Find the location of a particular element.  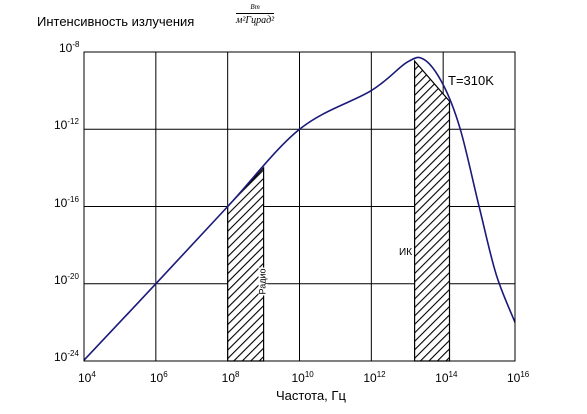

x-tick-label: 10¹⁴ is located at coordinates (446, 377).